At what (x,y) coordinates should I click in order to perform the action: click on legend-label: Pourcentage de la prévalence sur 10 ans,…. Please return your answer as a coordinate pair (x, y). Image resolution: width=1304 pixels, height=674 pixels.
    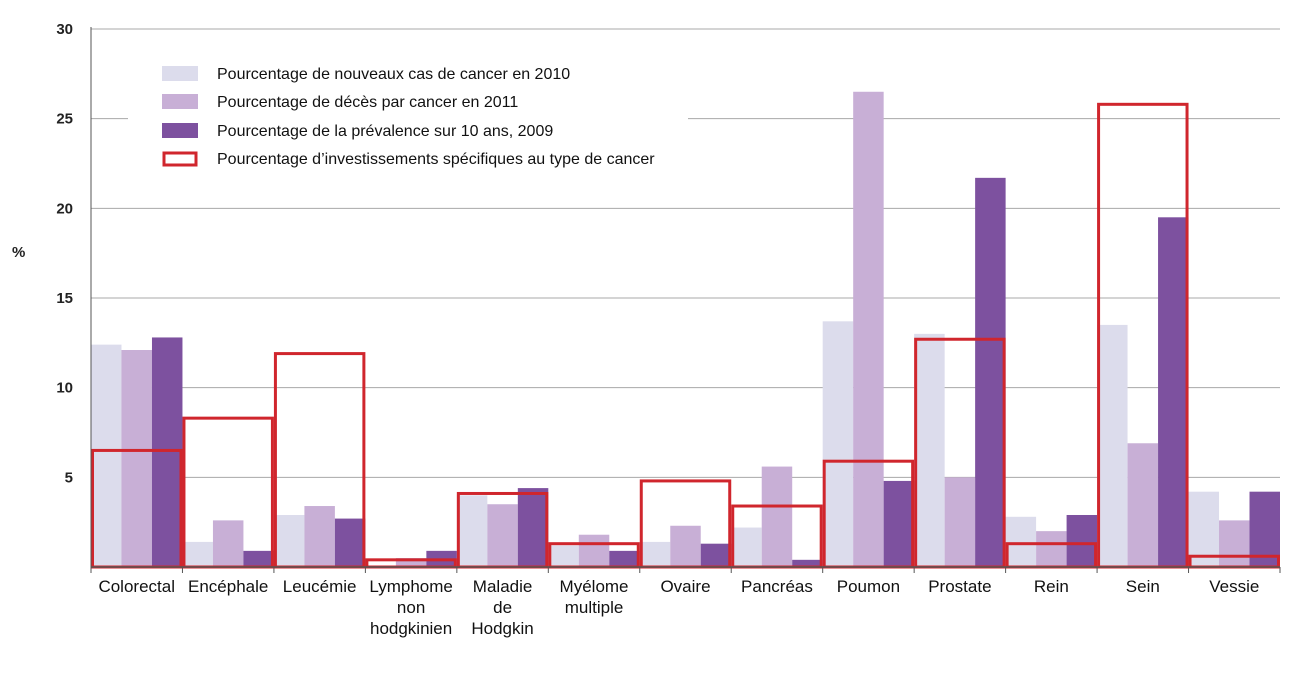
    Looking at the image, I should click on (385, 131).